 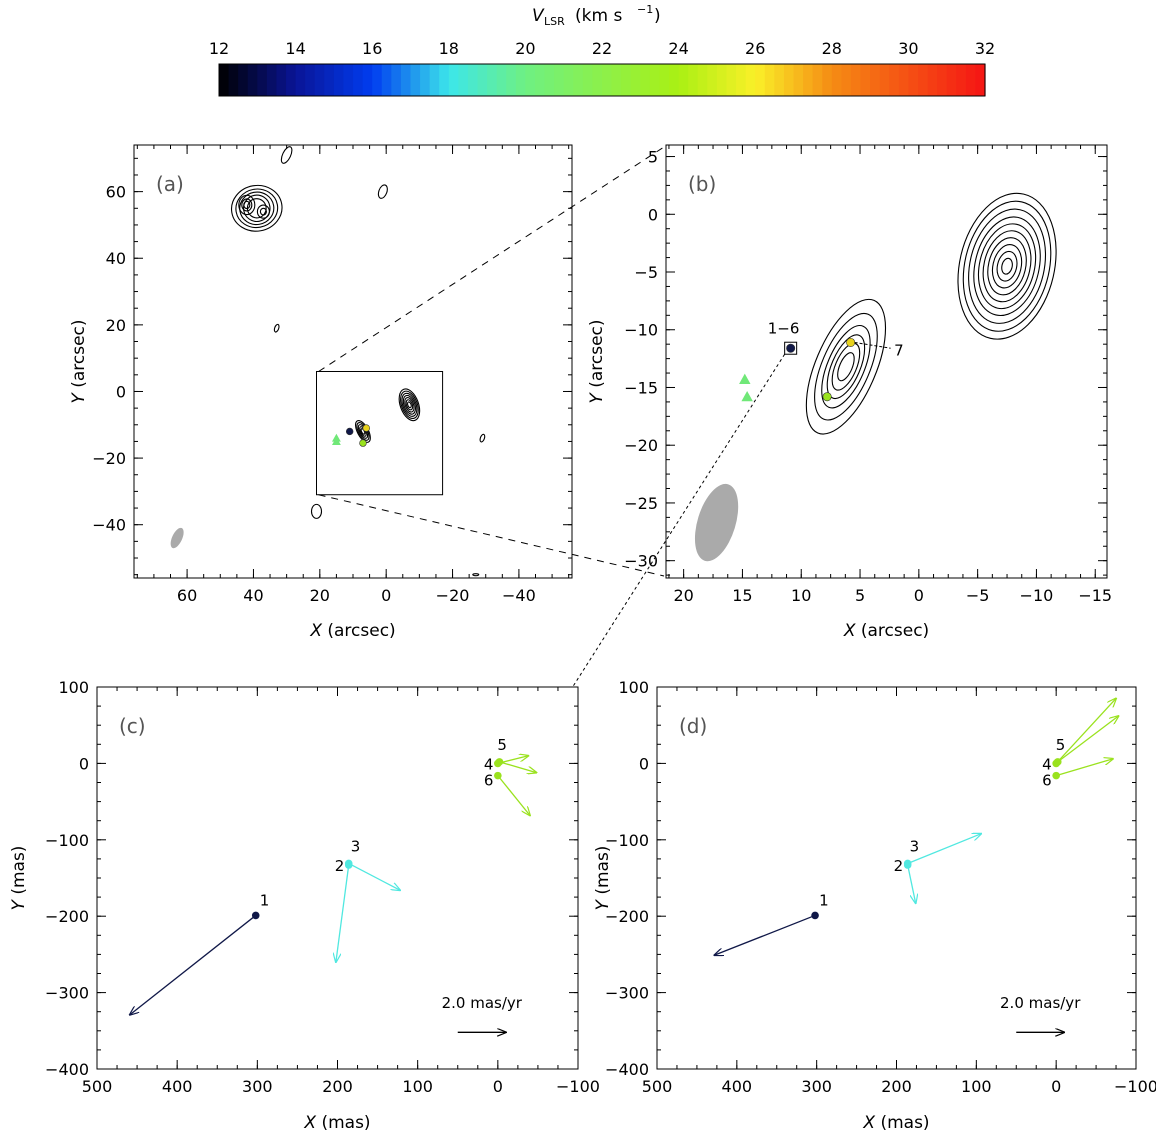 What do you see at coordinates (1037, 595) in the screenshot?
I see `x-tick-label: −10` at bounding box center [1037, 595].